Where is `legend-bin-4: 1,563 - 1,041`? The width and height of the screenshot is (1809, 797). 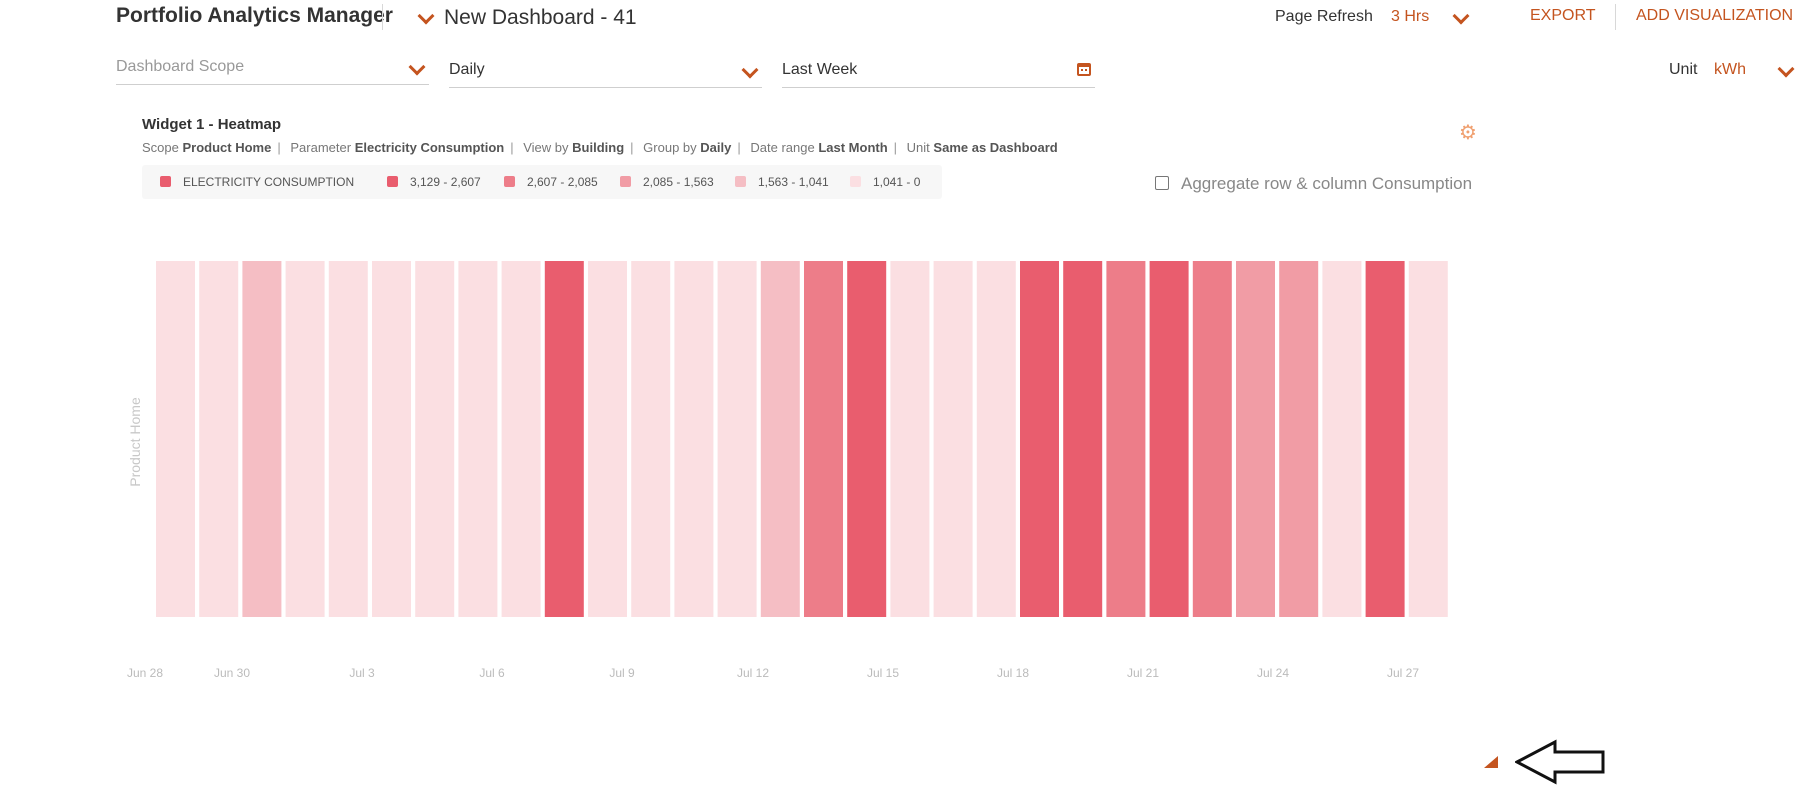
legend-bin-4: 1,563 - 1,041 is located at coordinates (782, 182).